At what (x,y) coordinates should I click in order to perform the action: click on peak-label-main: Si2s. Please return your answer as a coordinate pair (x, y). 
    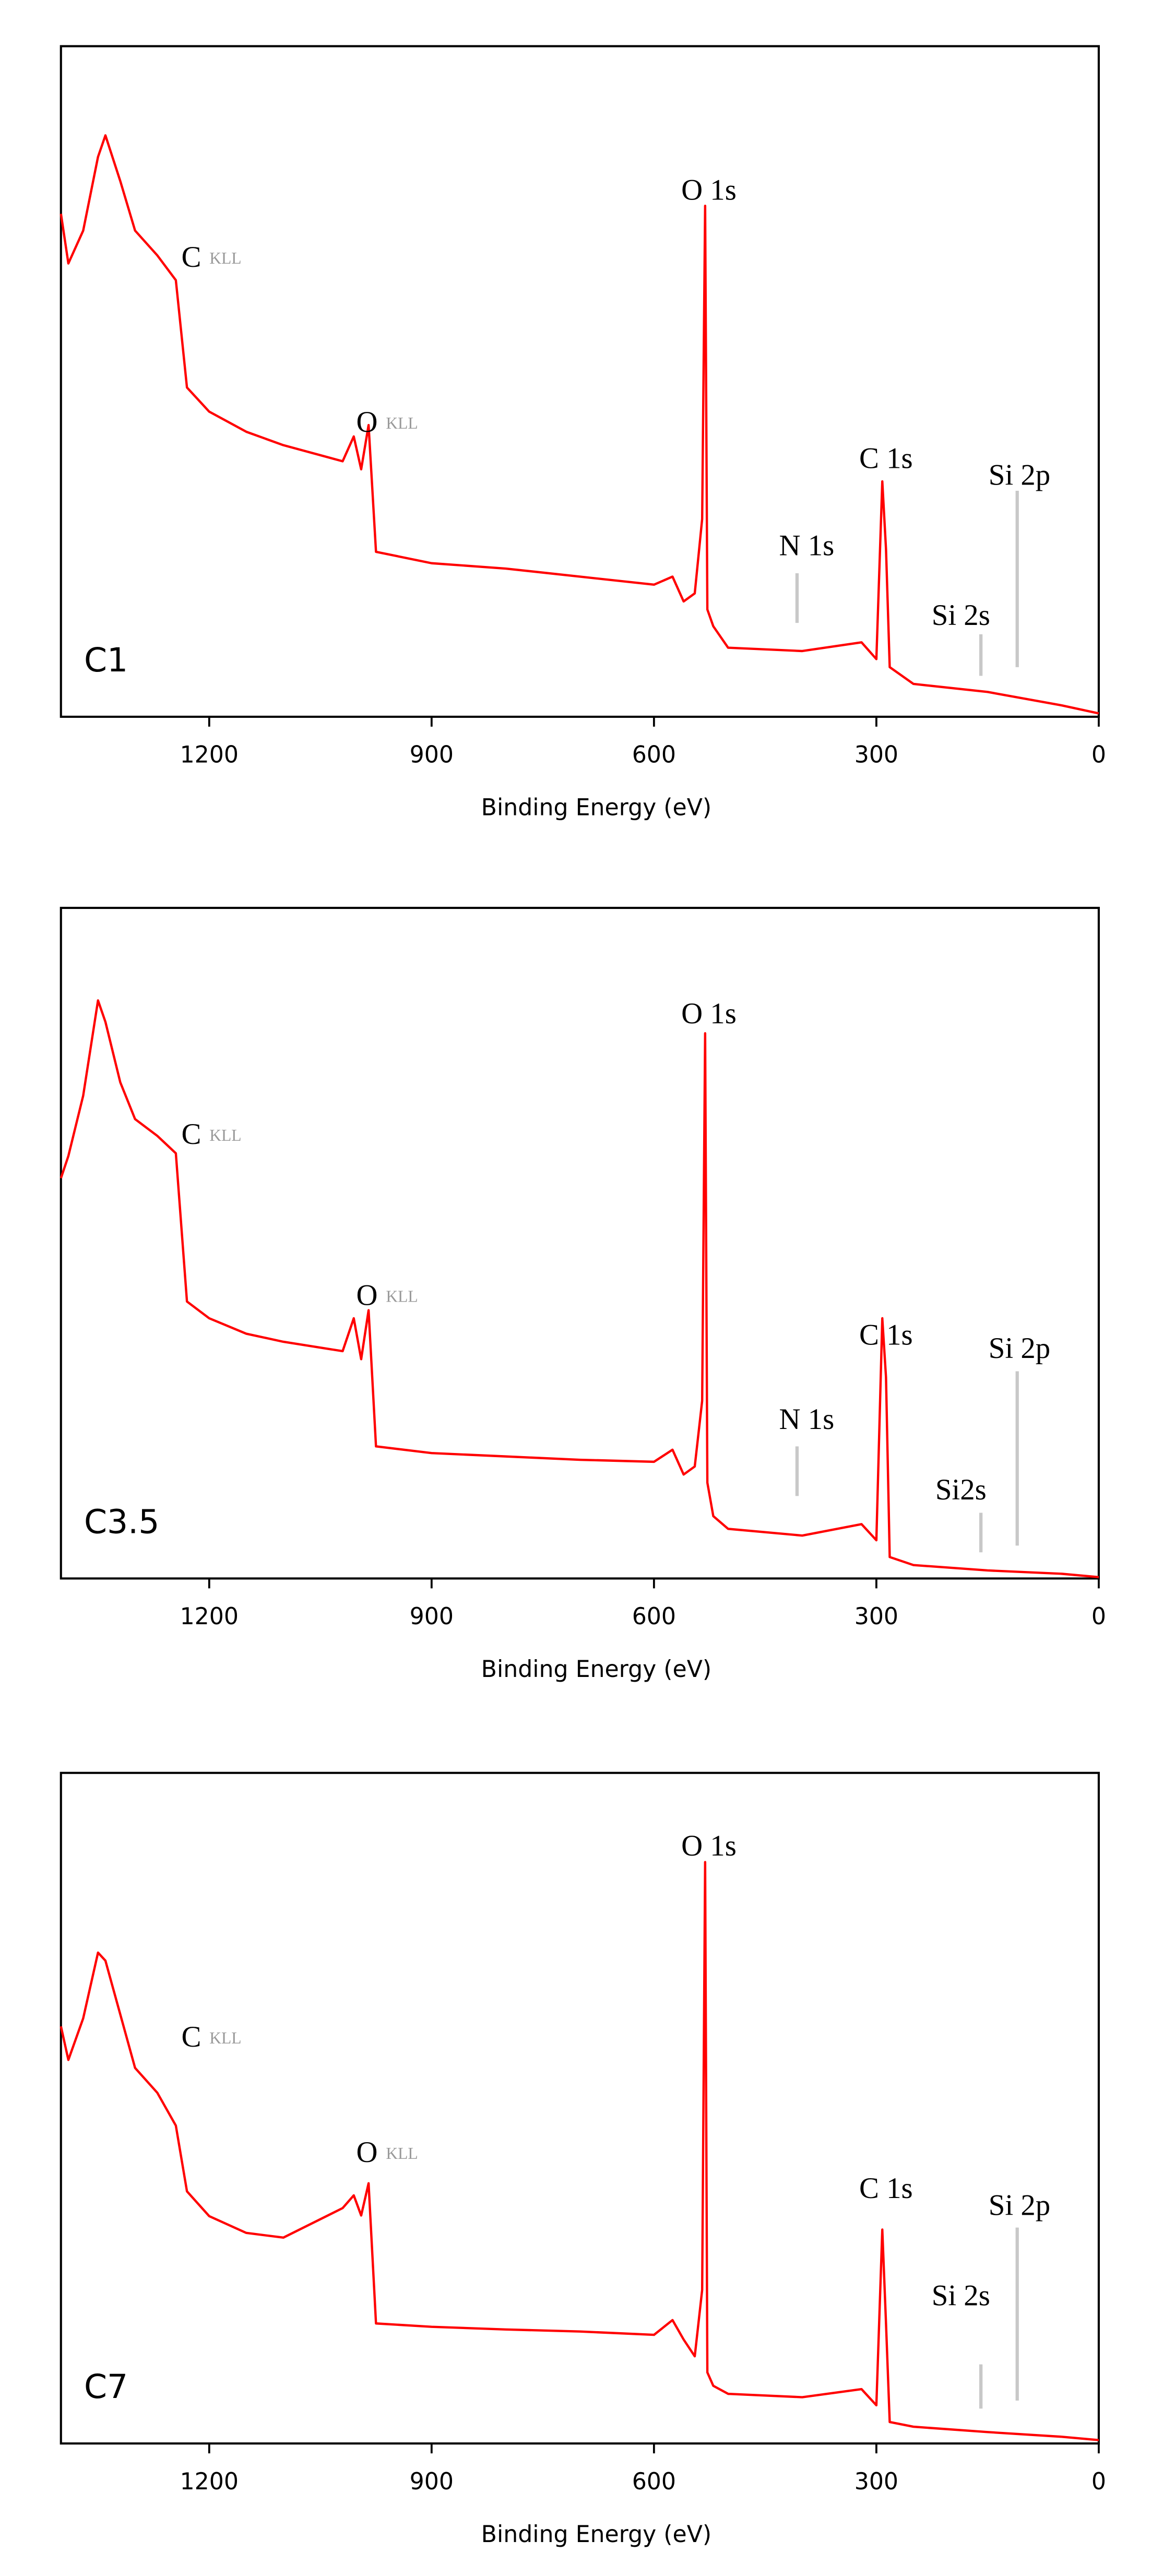
    Looking at the image, I should click on (961, 1489).